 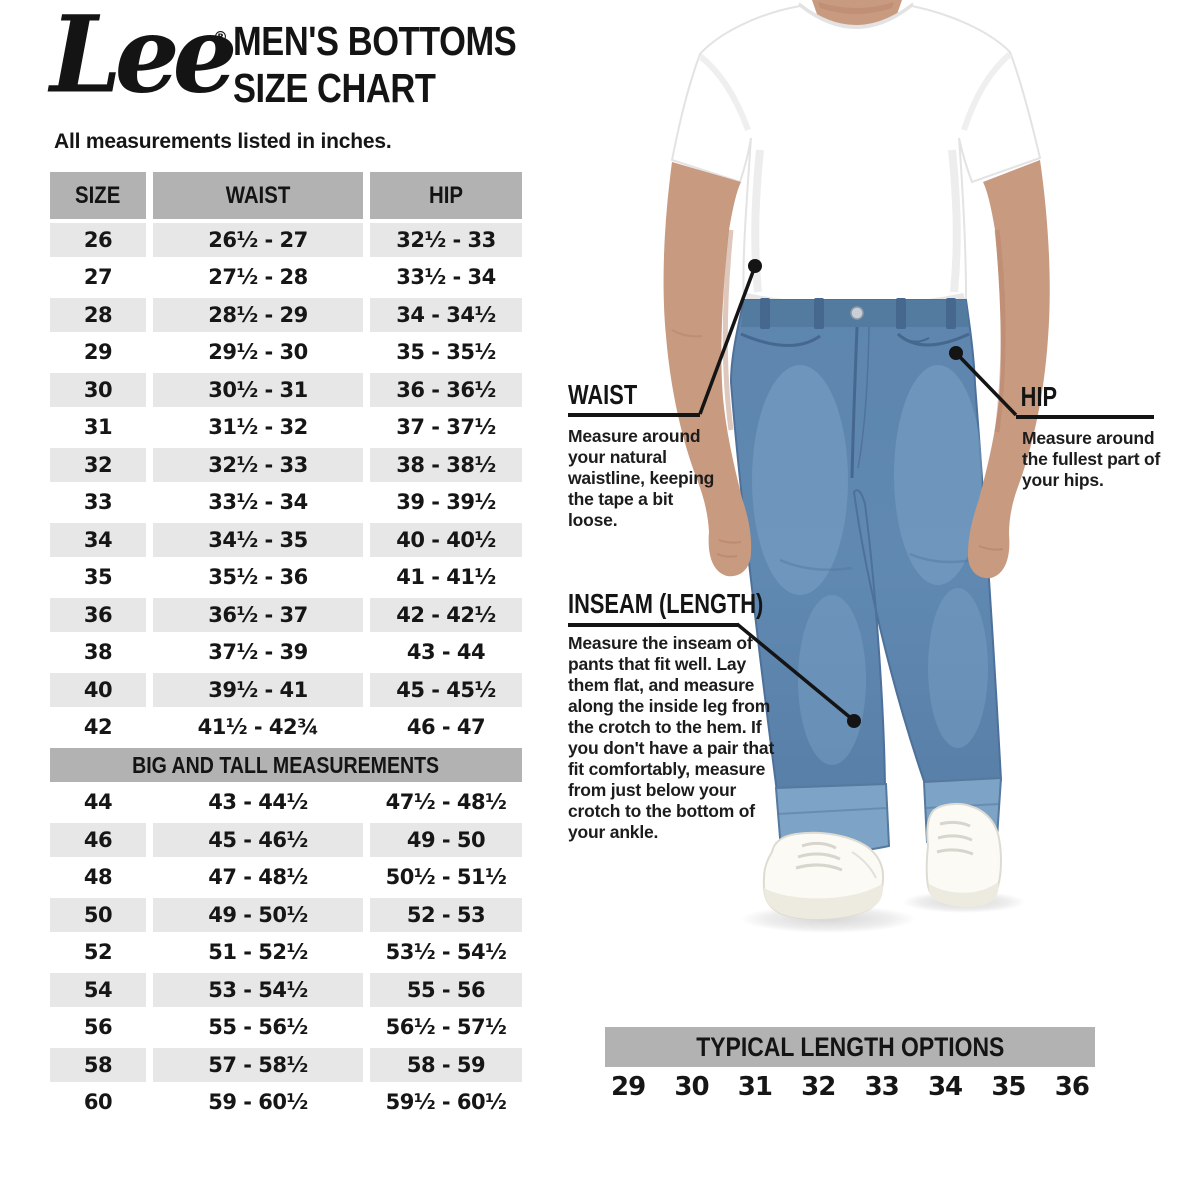 What do you see at coordinates (98, 195) in the screenshot?
I see `column-header-size: SIZE` at bounding box center [98, 195].